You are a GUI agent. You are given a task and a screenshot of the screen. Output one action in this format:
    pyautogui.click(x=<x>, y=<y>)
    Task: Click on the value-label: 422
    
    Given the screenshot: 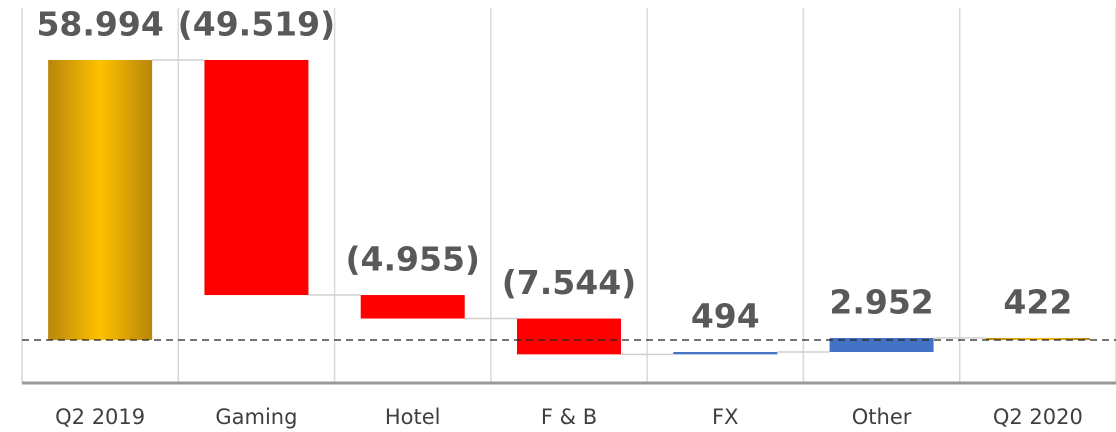 What is the action you would take?
    pyautogui.click(x=1037, y=301)
    